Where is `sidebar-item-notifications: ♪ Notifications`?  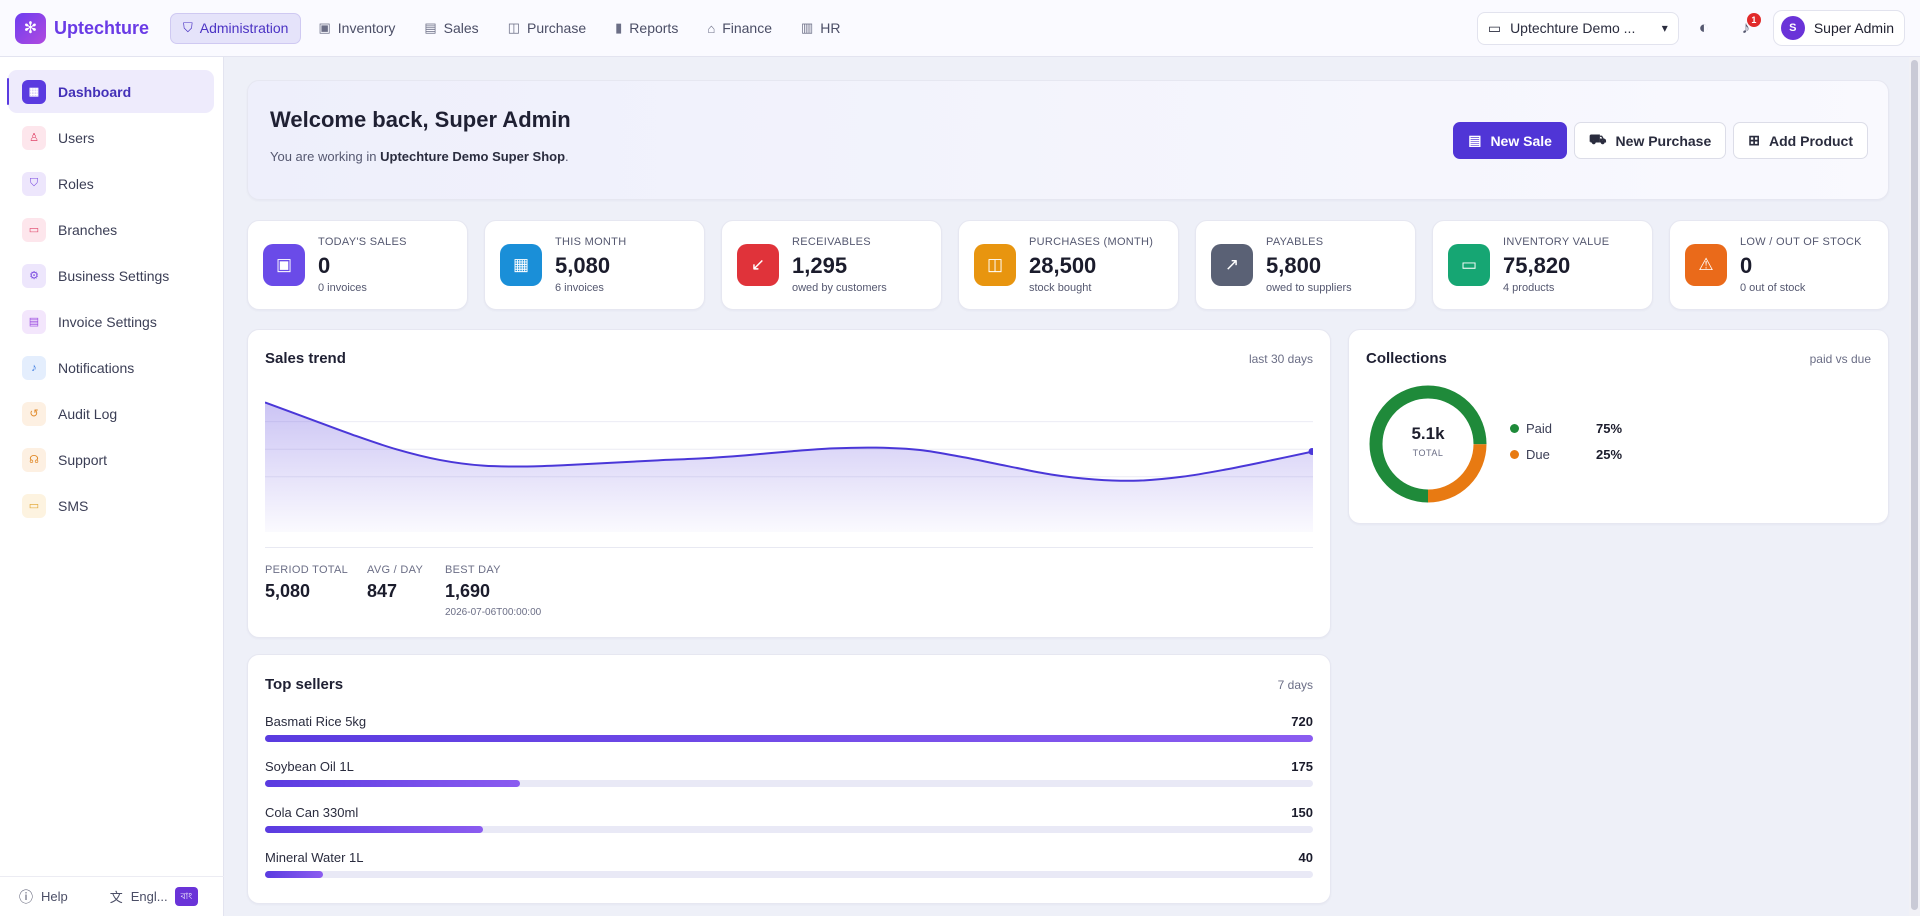 sidebar-item-notifications: ♪ Notifications is located at coordinates (111, 367).